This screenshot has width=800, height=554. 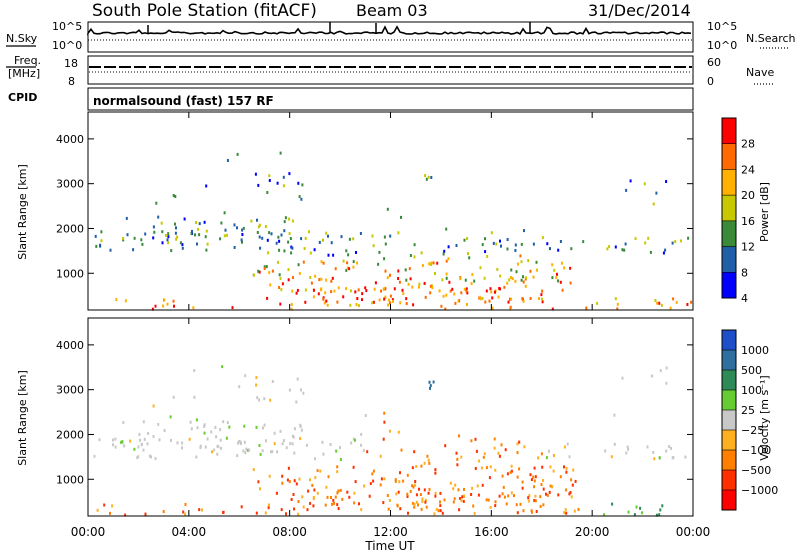 What do you see at coordinates (22, 97) in the screenshot?
I see `cpid-label: CPID` at bounding box center [22, 97].